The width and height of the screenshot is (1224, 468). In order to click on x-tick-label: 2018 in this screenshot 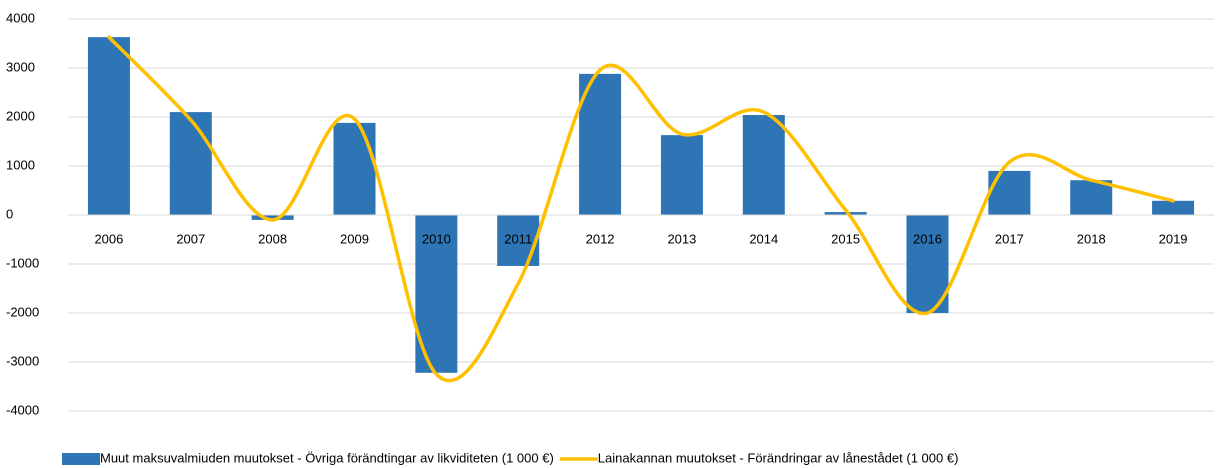, I will do `click(1091, 238)`.